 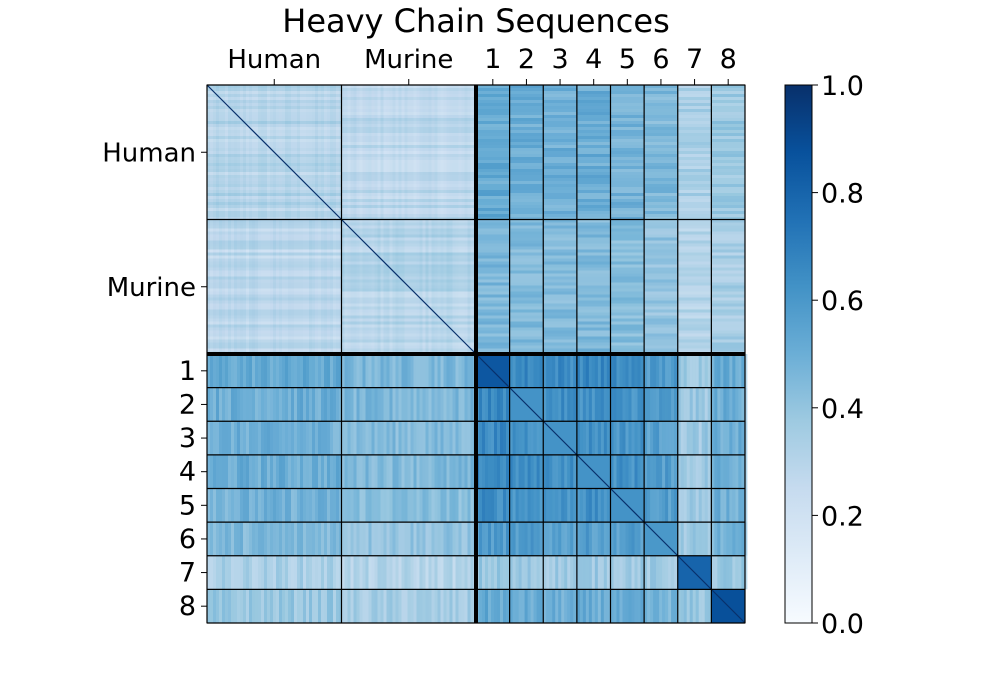 What do you see at coordinates (187, 404) in the screenshot?
I see `y-tick-label-2: 2` at bounding box center [187, 404].